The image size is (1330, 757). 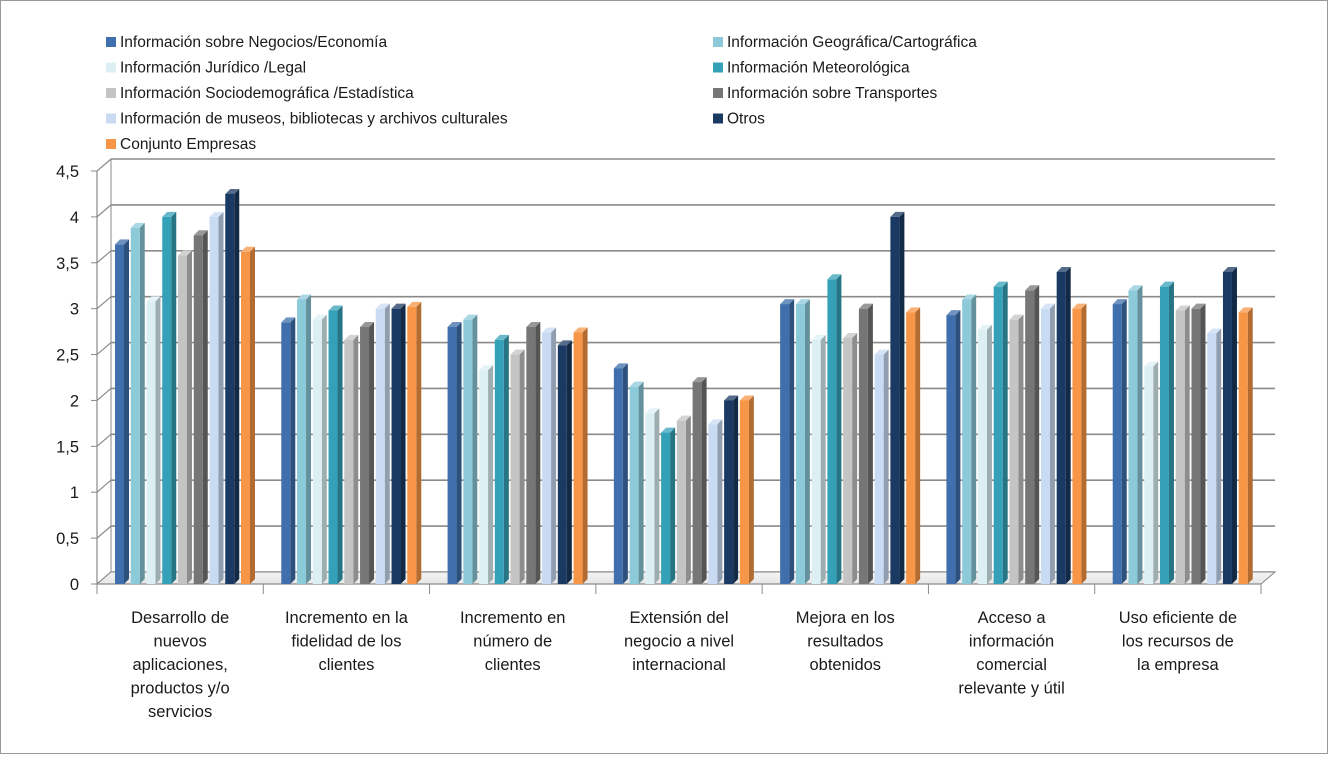 I want to click on x-tick-label: Incremento en la fidelidad de los clientes, so click(x=347, y=641).